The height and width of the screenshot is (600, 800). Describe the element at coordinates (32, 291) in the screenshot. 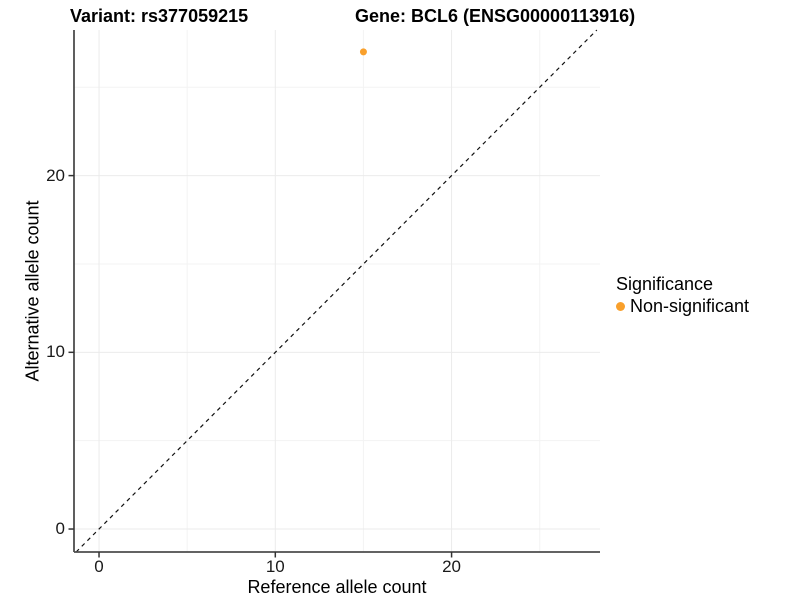

I see `y-axis-title: Alternative allele count` at that location.